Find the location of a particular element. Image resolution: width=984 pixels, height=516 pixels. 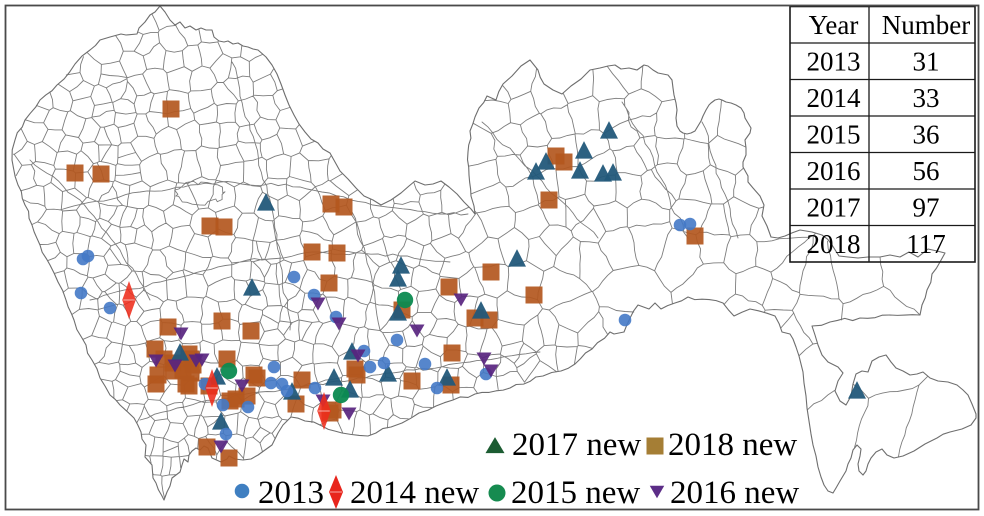

svg-text: 36 is located at coordinates (926, 134).